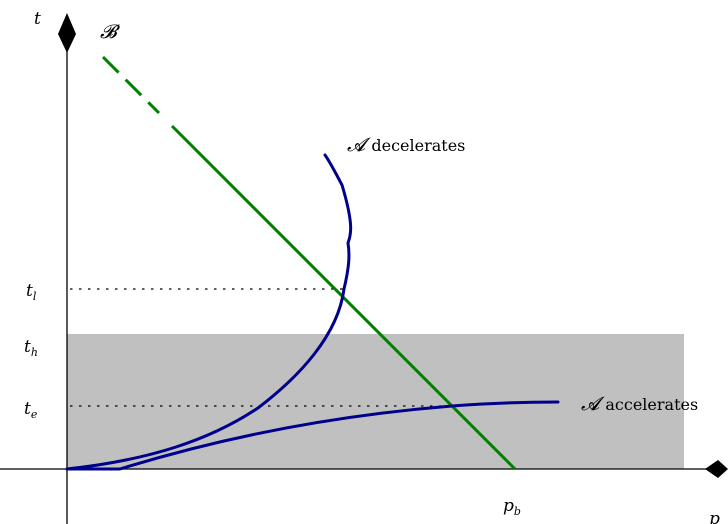 This screenshot has width=728, height=524. What do you see at coordinates (31, 348) in the screenshot?
I see `th-label: th` at bounding box center [31, 348].